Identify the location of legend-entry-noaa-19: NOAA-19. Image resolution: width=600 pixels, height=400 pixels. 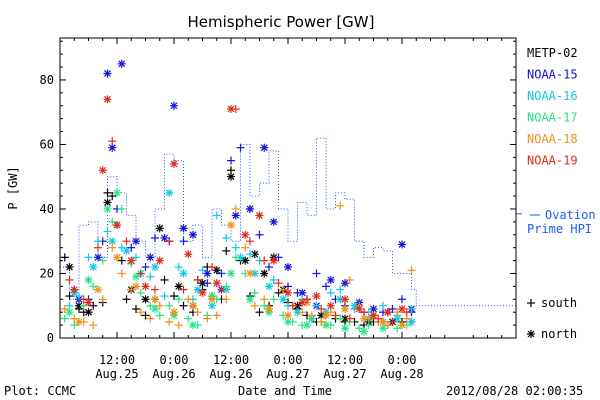
(552, 161).